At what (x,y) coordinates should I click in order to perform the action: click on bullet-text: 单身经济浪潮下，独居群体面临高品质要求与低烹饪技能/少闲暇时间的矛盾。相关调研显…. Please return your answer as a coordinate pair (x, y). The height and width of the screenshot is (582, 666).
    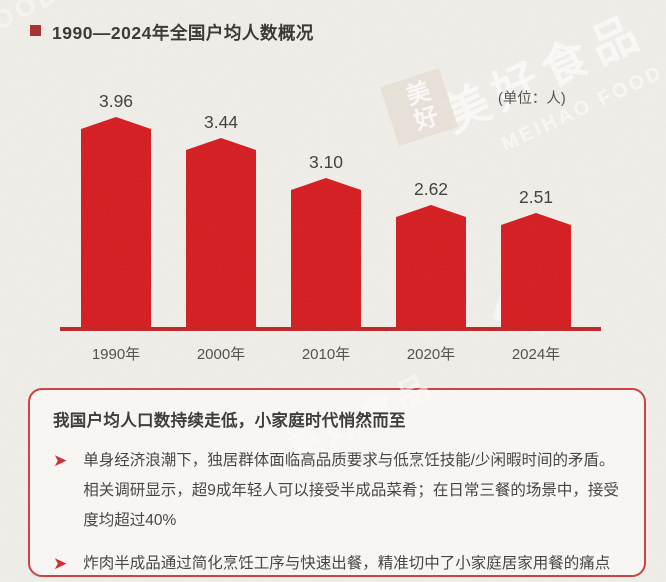
    Looking at the image, I should click on (351, 490).